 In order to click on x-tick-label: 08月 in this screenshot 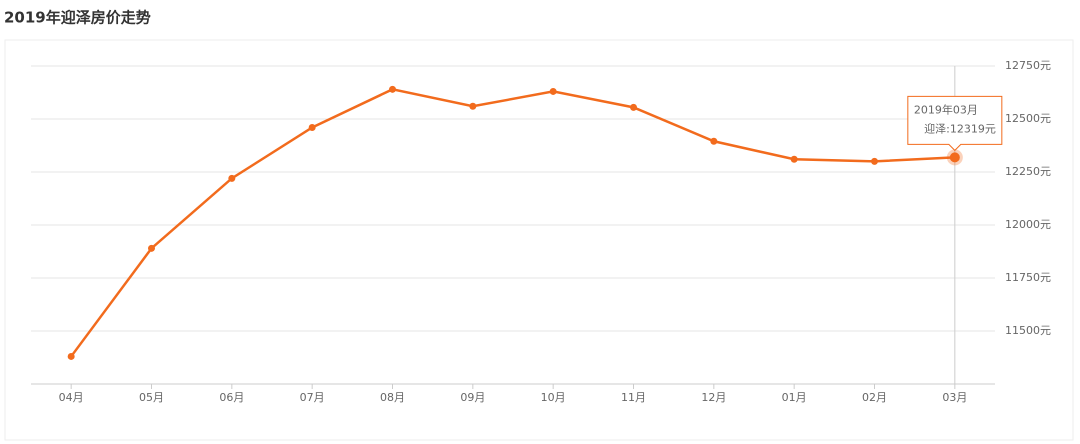, I will do `click(392, 397)`.